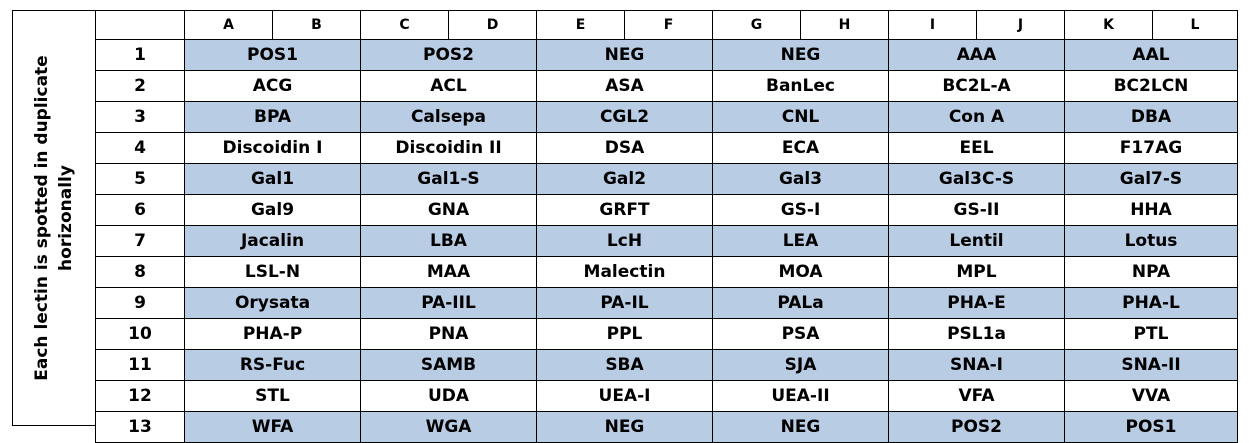 This screenshot has width=1249, height=443. What do you see at coordinates (800, 272) in the screenshot?
I see `lectin-cell: MOA` at bounding box center [800, 272].